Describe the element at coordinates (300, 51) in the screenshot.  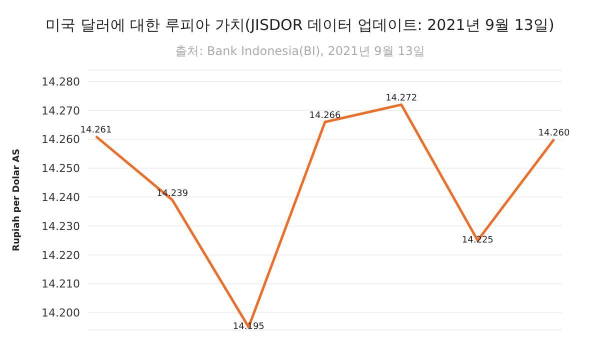
I see `chart-subtitle: 출처: Bank Indonesia(BI), 2021년 9월 13일` at that location.